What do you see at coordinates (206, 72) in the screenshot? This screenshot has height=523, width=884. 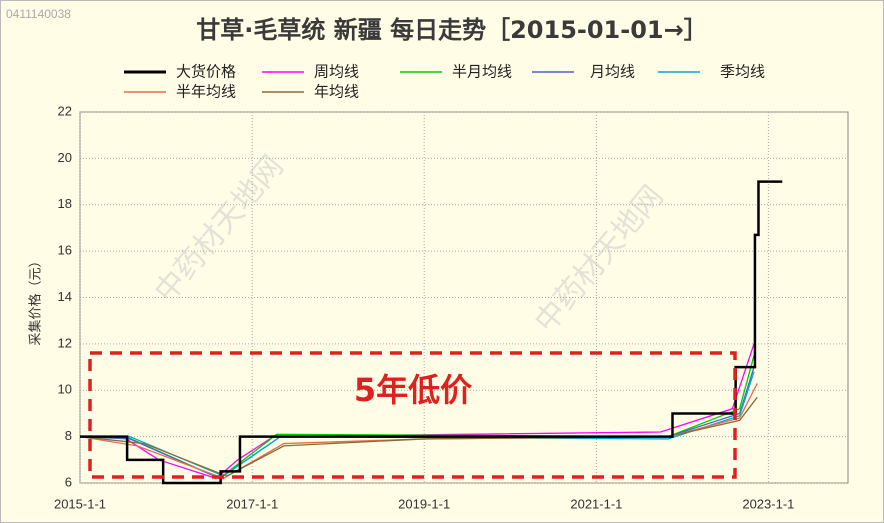 I see `legend-label: 大货价格` at bounding box center [206, 72].